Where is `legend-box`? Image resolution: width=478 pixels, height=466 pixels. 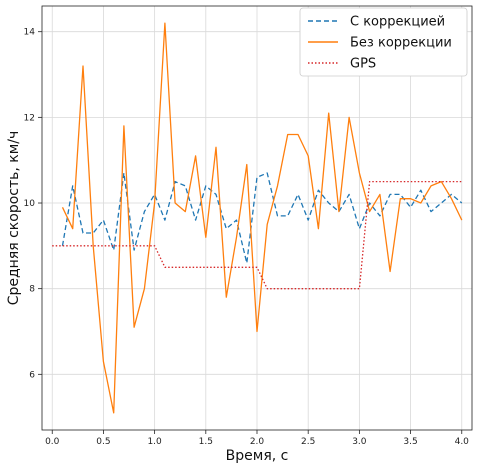
legend-box is located at coordinates (383, 42).